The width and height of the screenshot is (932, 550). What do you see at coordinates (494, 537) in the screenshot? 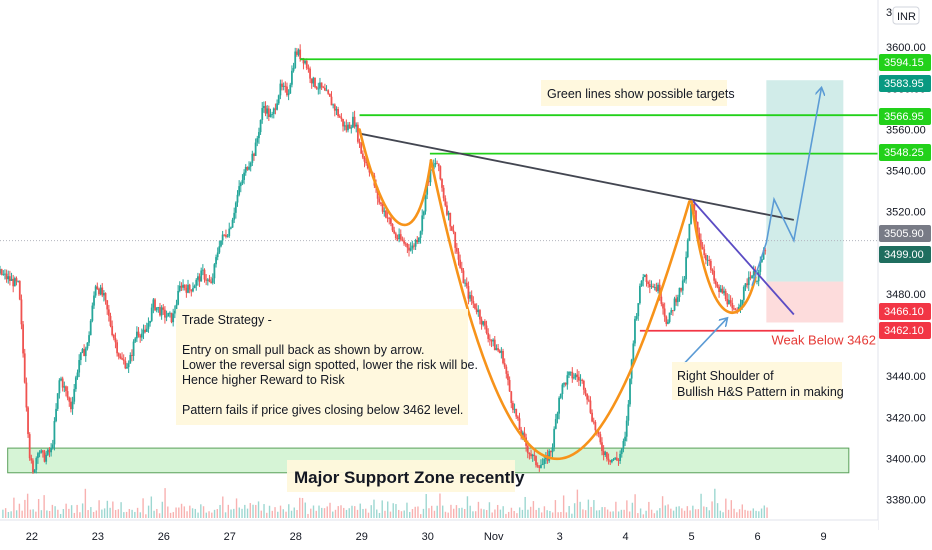
I see `x-tick-label: Nov` at bounding box center [494, 537].